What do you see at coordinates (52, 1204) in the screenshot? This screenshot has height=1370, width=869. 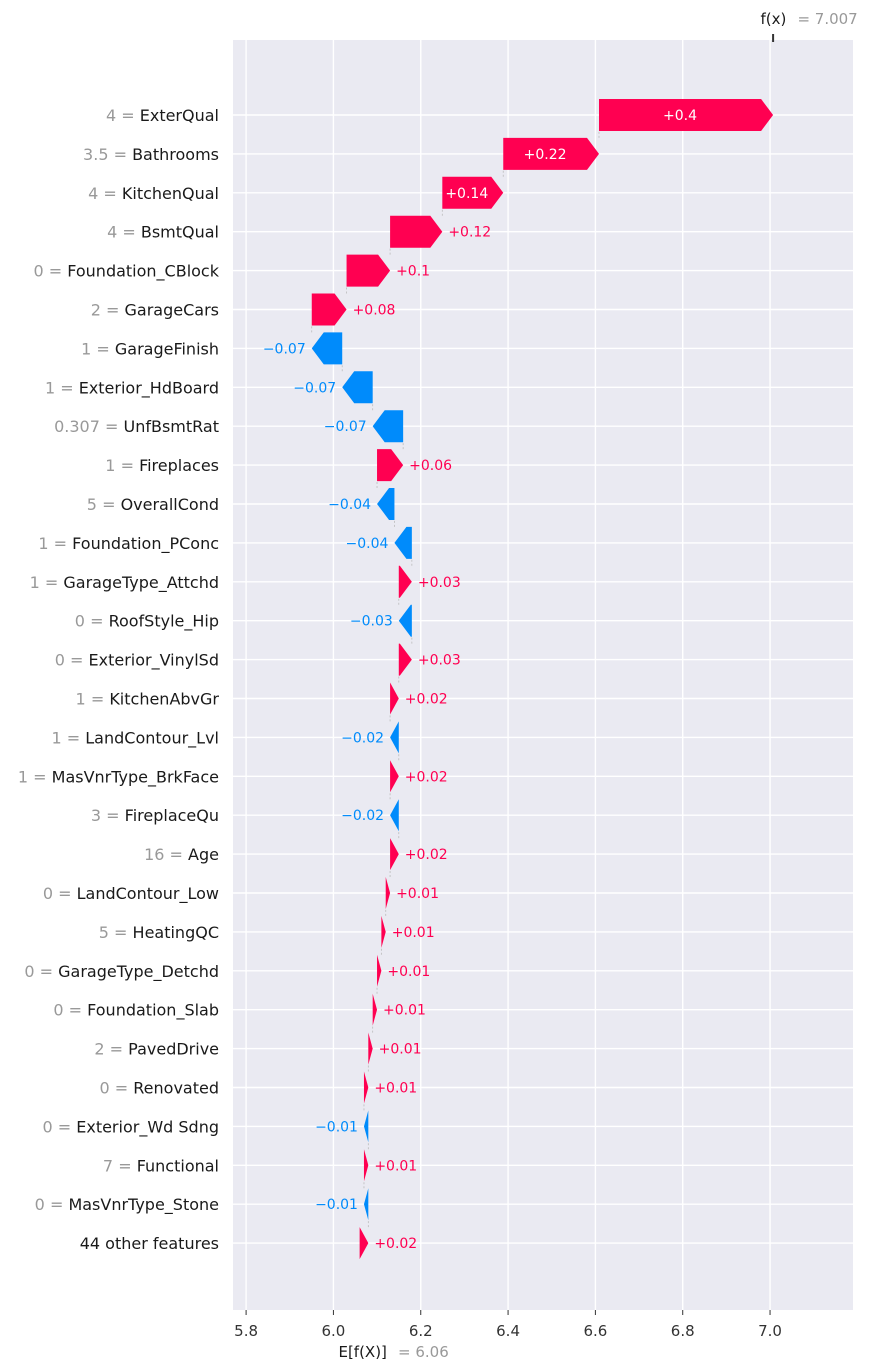 I see `feature-value-28: 0 =` at bounding box center [52, 1204].